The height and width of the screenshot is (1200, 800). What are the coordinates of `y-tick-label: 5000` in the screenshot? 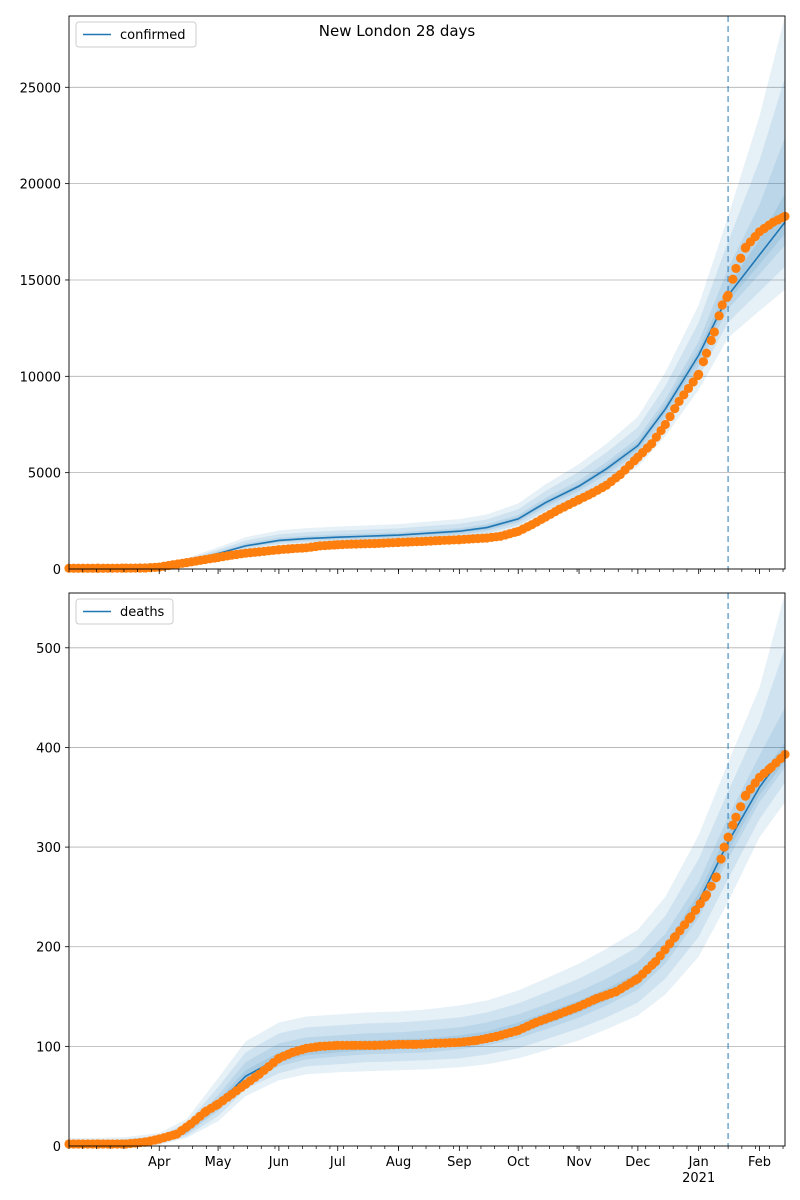 It's located at (44, 474).